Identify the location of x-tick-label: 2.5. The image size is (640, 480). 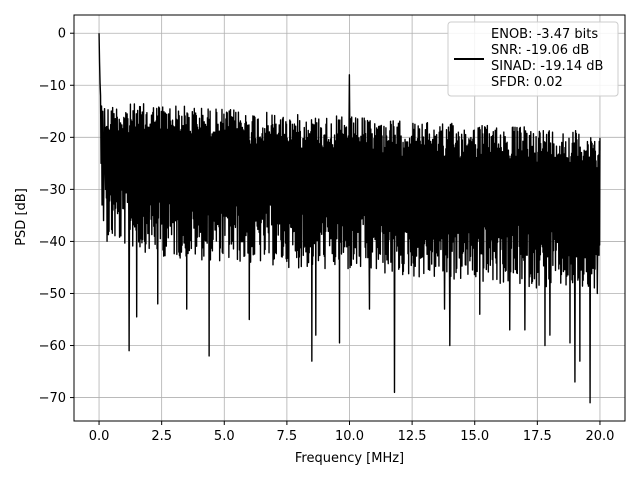
(161, 436).